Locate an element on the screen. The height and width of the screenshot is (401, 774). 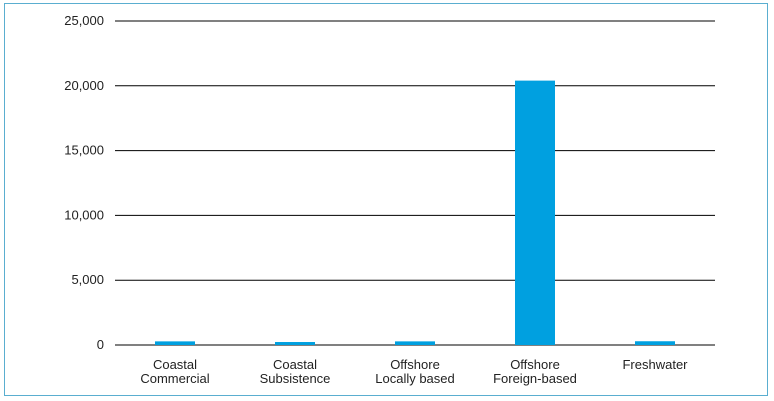
x-category-label-line: Freshwater is located at coordinates (655, 364).